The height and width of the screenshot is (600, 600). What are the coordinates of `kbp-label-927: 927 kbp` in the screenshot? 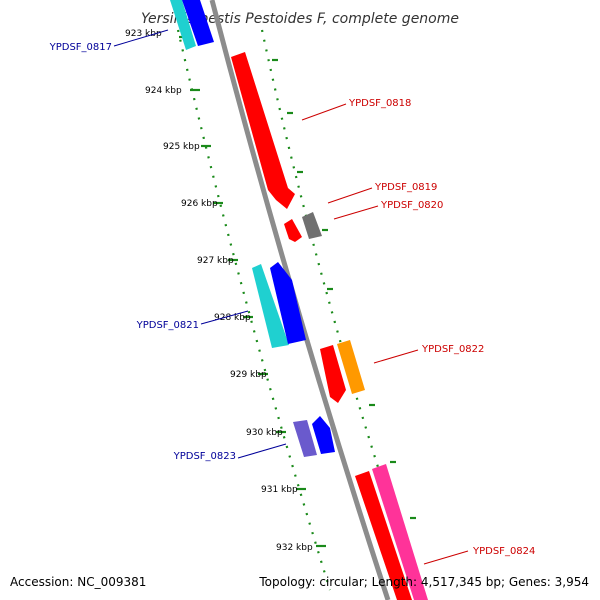 It's located at (215, 261).